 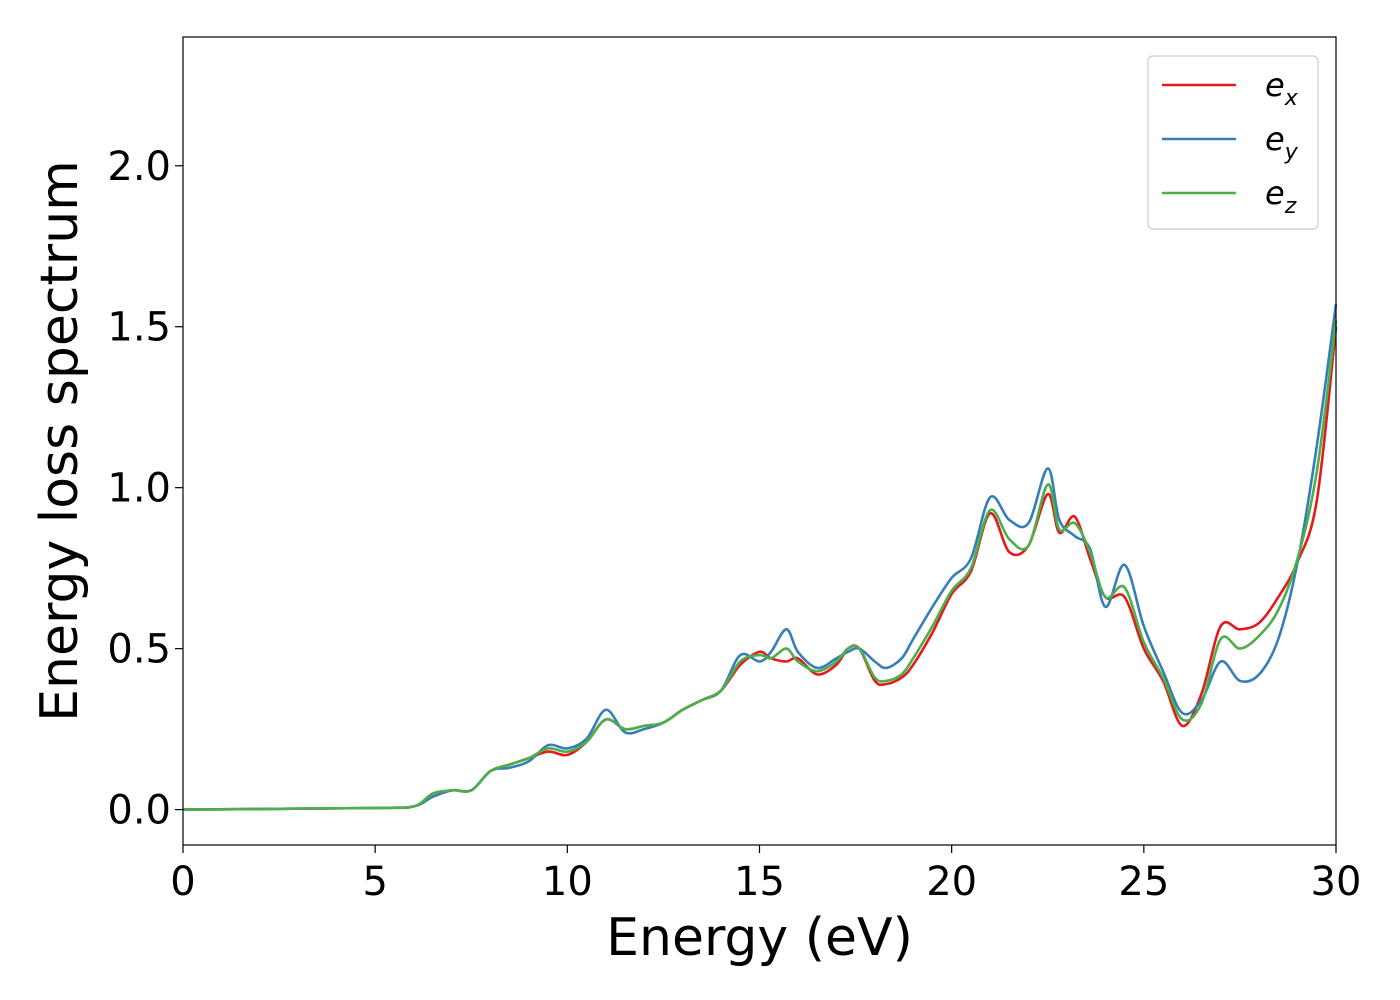 I want to click on x-tick-label: 15, so click(x=759, y=882).